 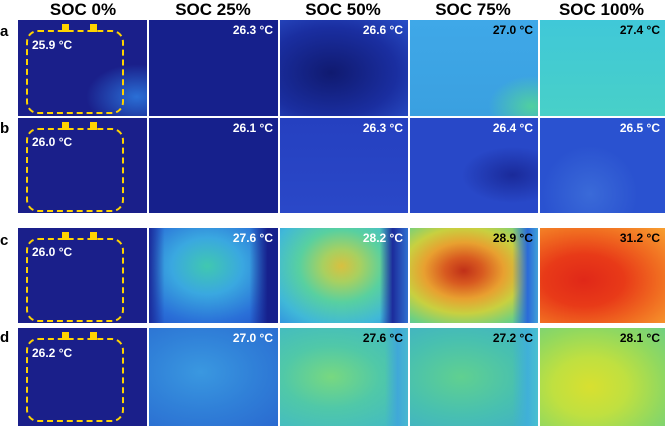 What do you see at coordinates (344, 377) in the screenshot?
I see `thermal-image-d-2: 27.6 °C` at bounding box center [344, 377].